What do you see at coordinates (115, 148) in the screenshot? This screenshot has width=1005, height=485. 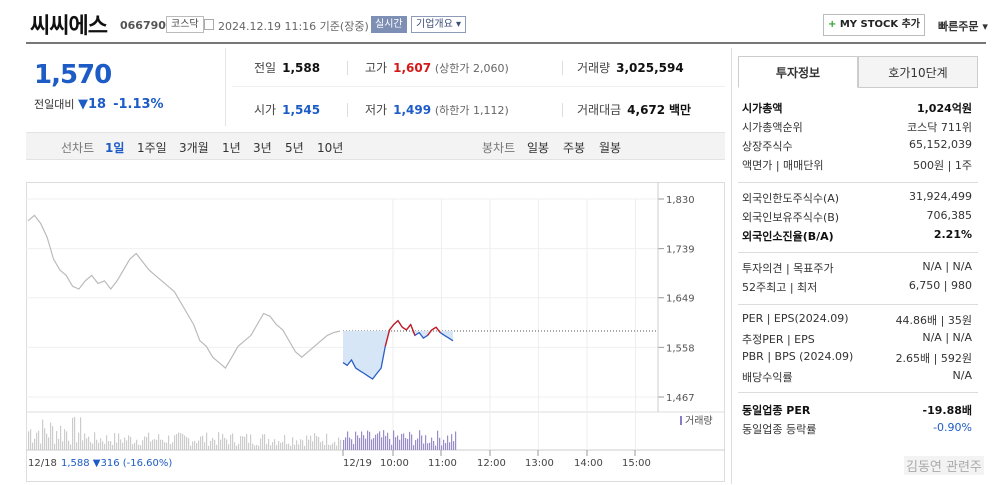 I see `tab-1day: 1일` at bounding box center [115, 148].